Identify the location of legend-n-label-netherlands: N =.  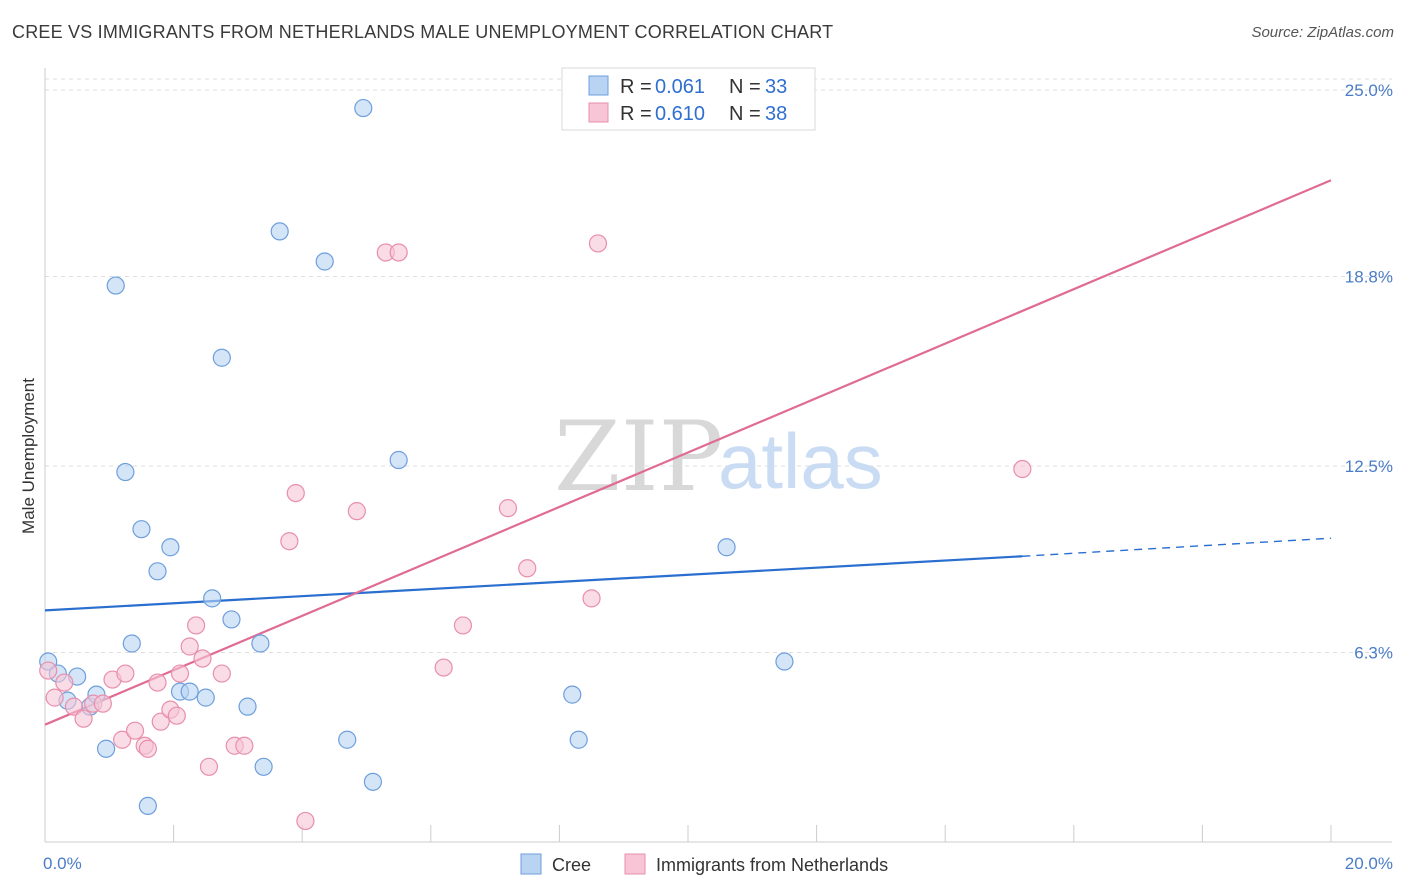
(745, 114).